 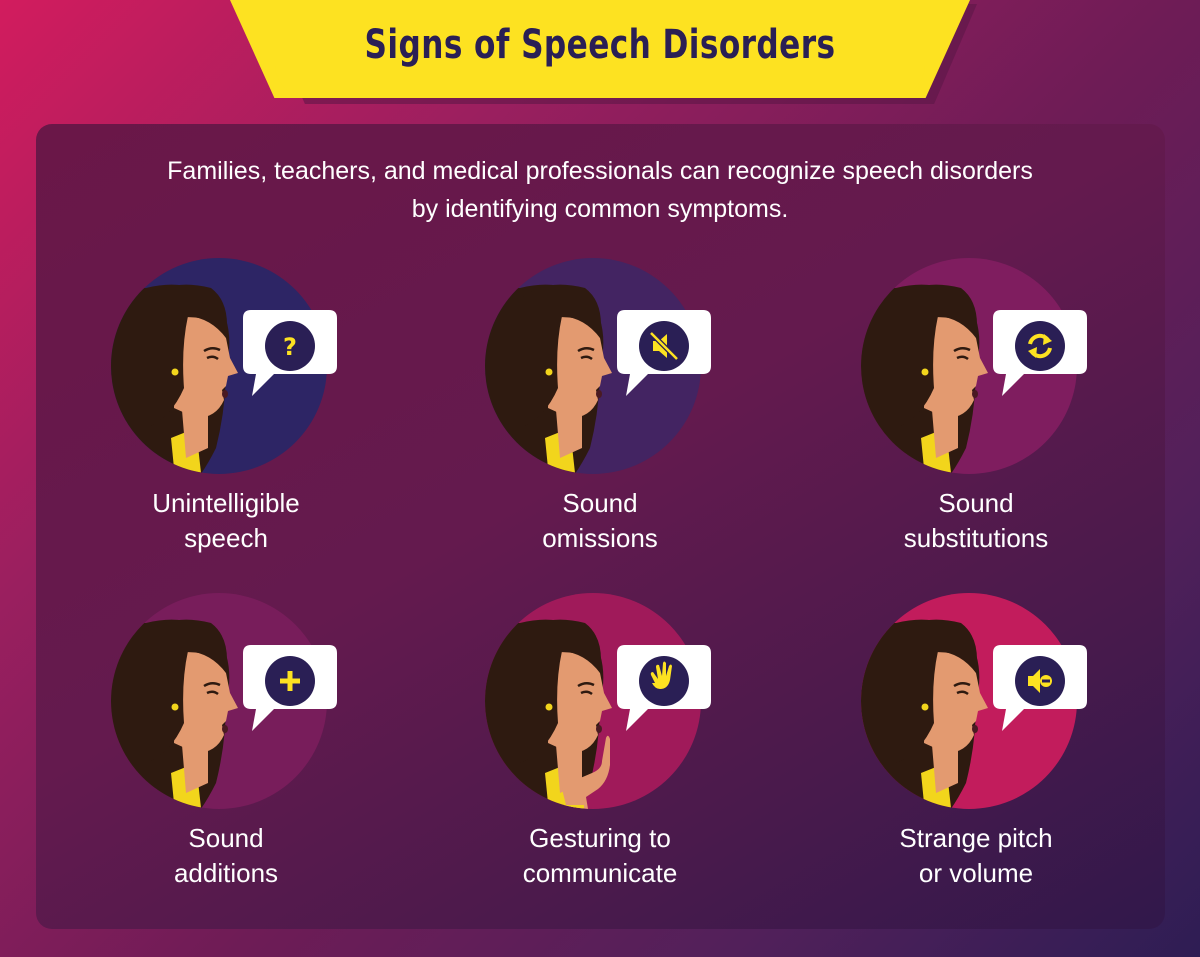 I want to click on sleeve-cuff, so click(x=569, y=807).